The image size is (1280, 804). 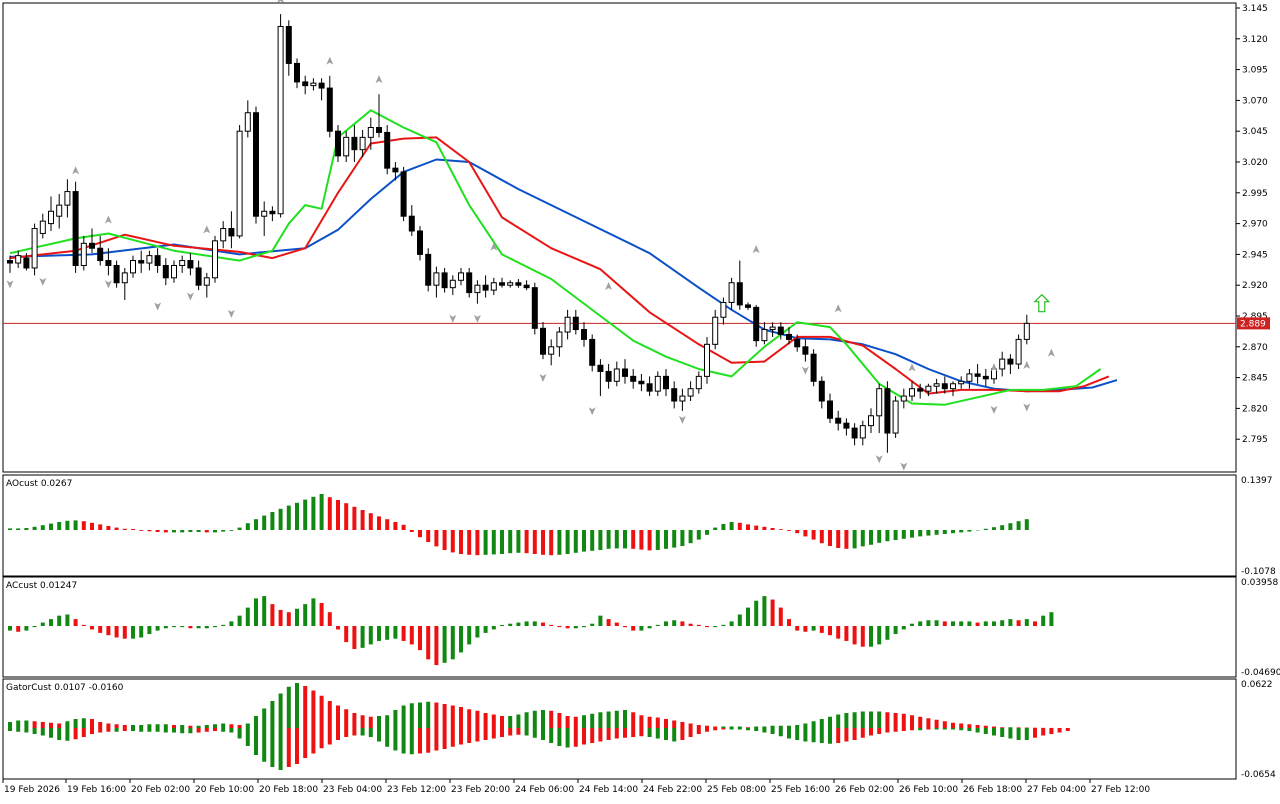 What do you see at coordinates (1056, 790) in the screenshot?
I see `time-tick-label: 27 Feb 04:00` at bounding box center [1056, 790].